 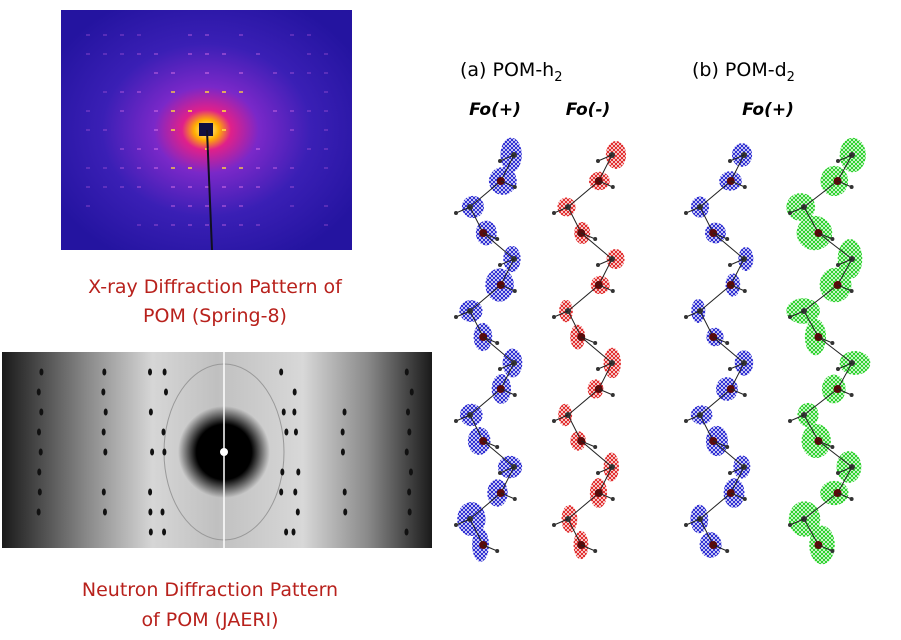 I want to click on label-text: (a) POM-h, so click(x=507, y=70).